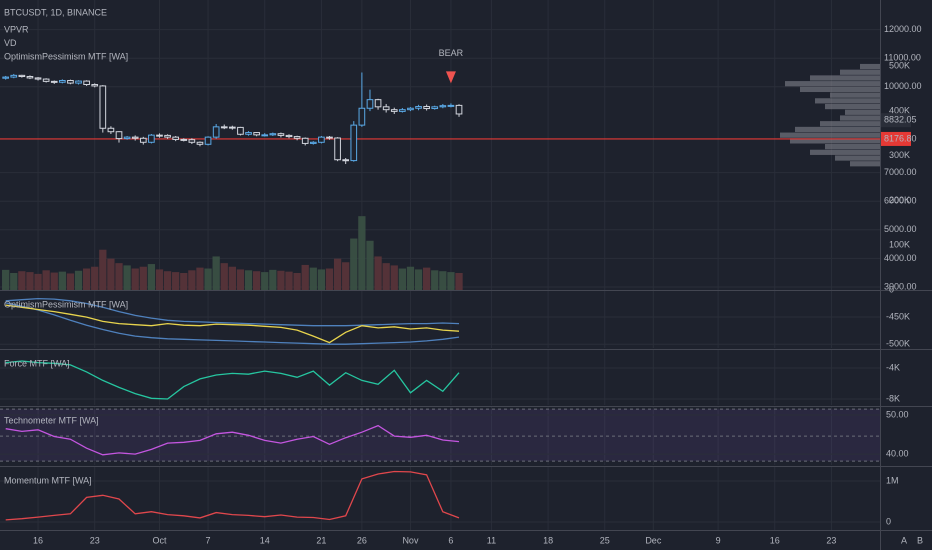  I want to click on legend-item: VPVR, so click(16, 29).